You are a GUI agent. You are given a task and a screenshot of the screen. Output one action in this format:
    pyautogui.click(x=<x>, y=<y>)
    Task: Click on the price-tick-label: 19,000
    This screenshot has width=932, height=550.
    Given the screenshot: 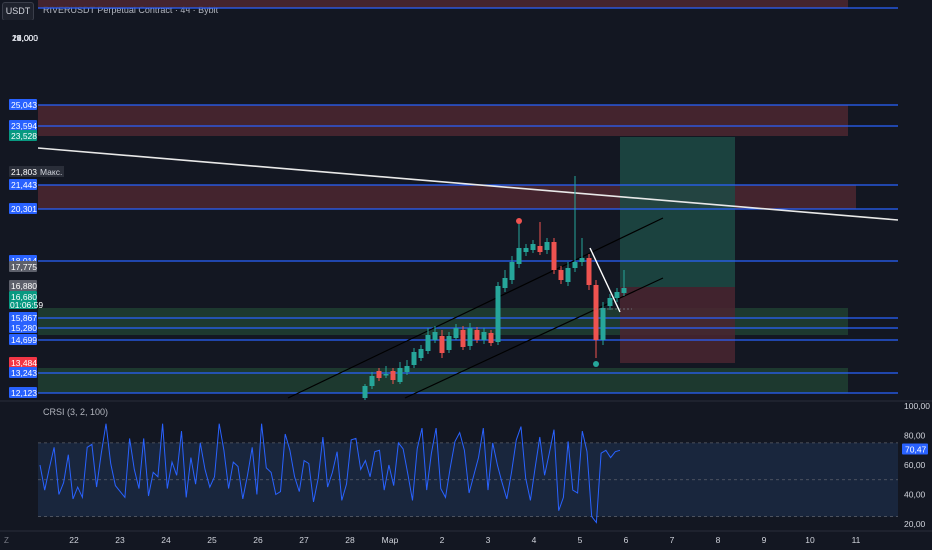 What is the action you would take?
    pyautogui.click(x=25, y=38)
    